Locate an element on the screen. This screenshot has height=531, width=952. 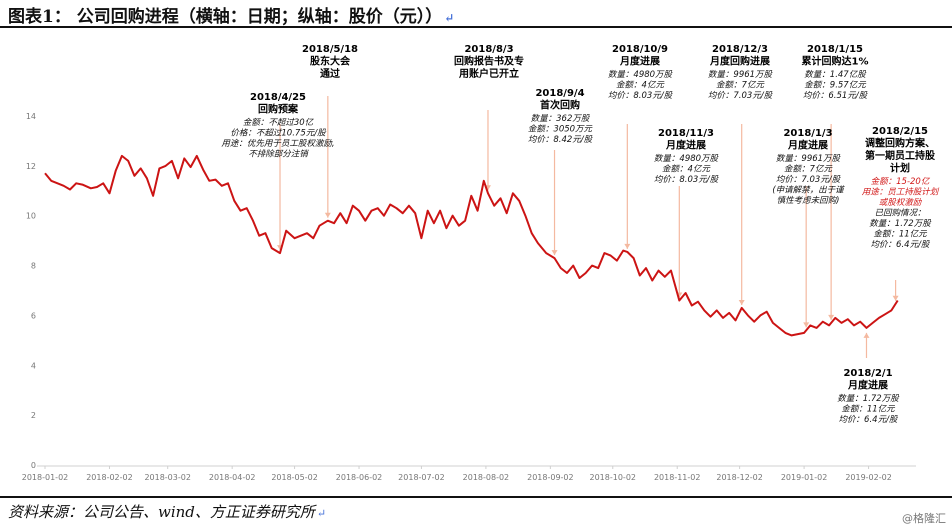
annotation-detail: 不排除部分注销 is located at coordinates (278, 154).